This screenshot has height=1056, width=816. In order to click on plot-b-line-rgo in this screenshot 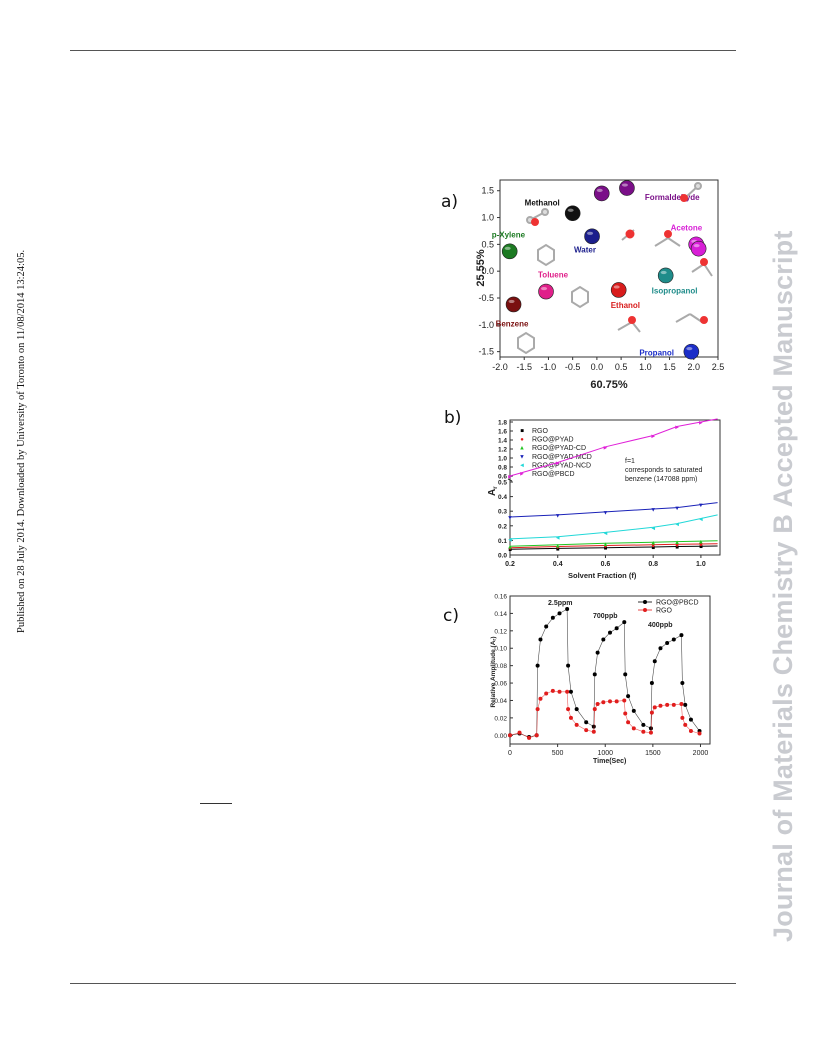, I will do `click(613, 547)`.